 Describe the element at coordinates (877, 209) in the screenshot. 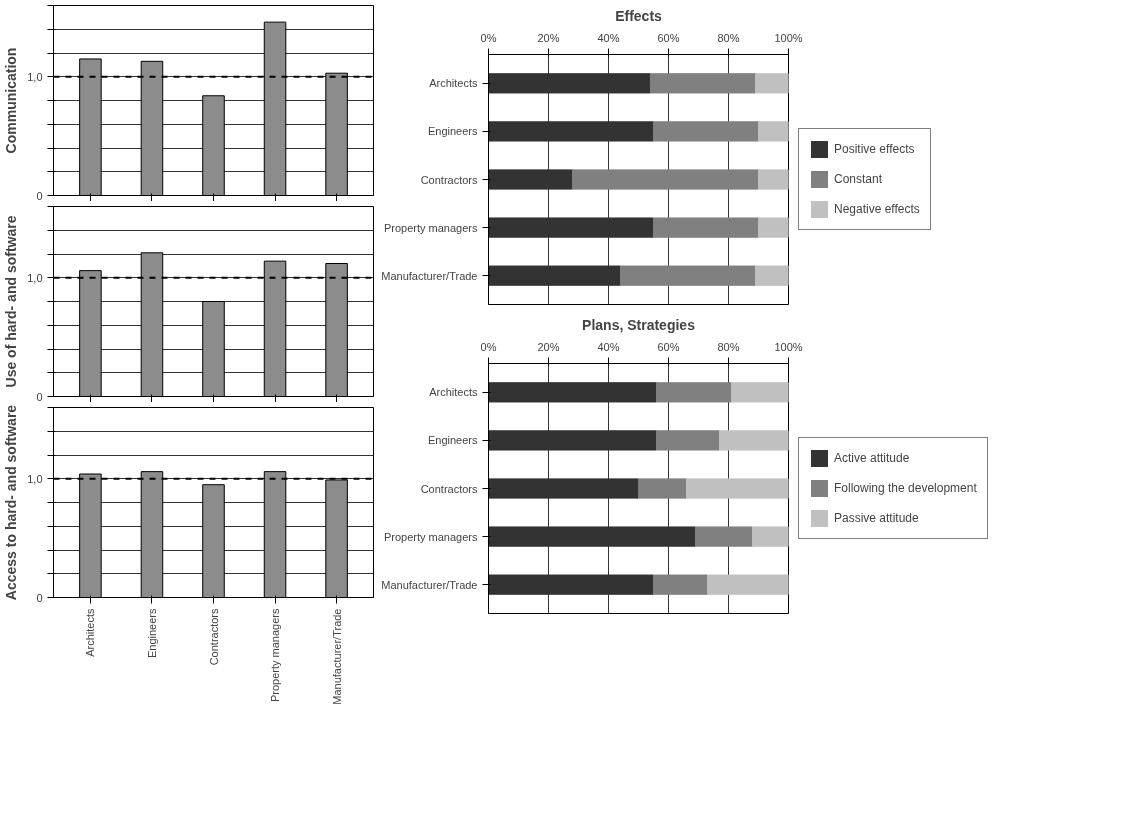

I see `legend-label: Negative effects` at that location.